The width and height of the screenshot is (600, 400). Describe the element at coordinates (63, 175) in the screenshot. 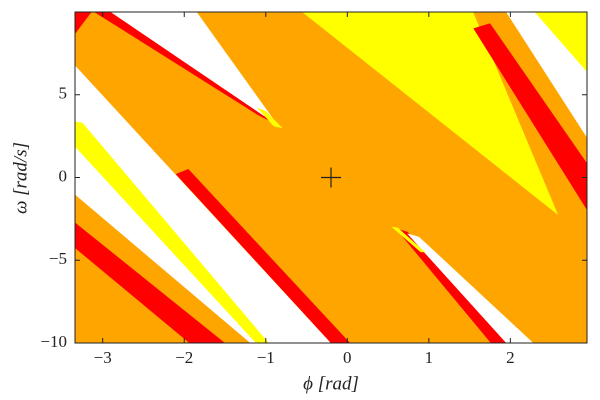

I see `y-tick-label: 0` at that location.